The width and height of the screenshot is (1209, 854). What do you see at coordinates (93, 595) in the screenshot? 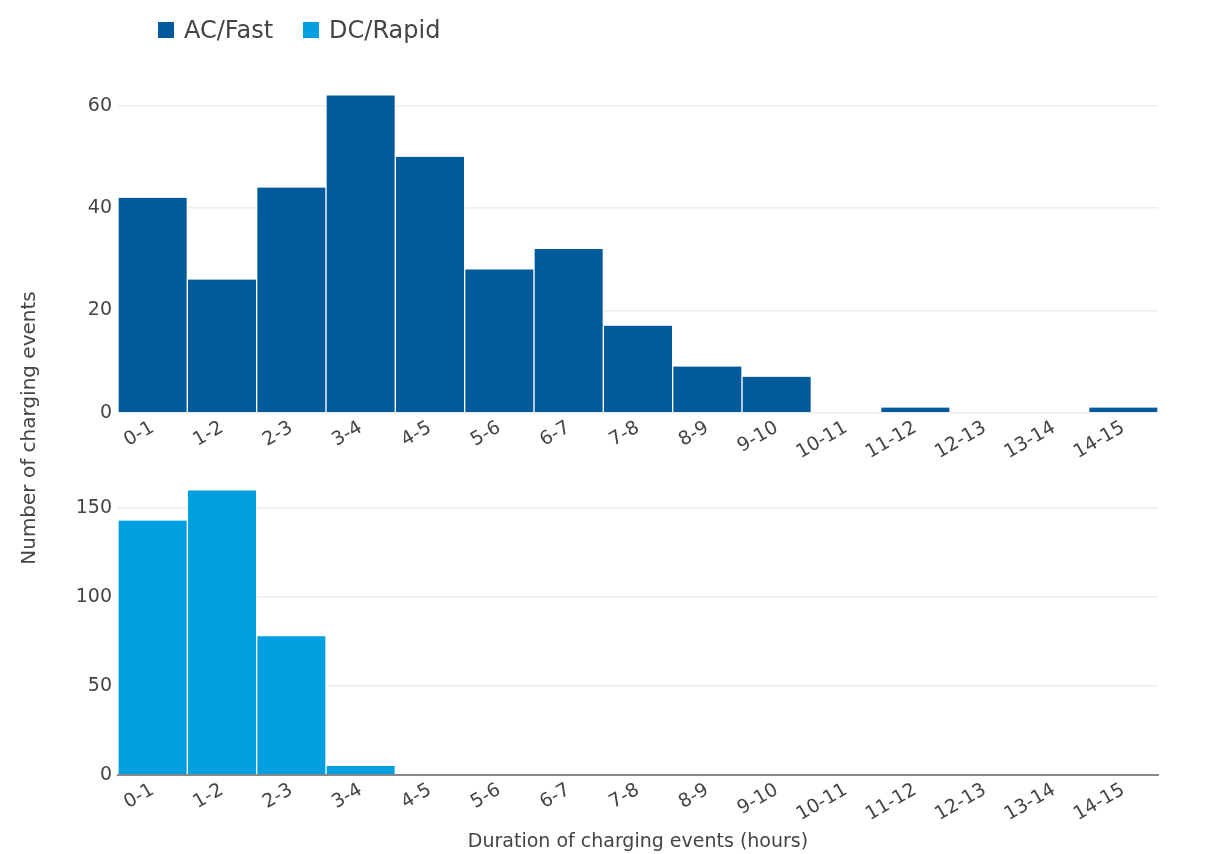
I see `y-tick-label: 100` at bounding box center [93, 595].